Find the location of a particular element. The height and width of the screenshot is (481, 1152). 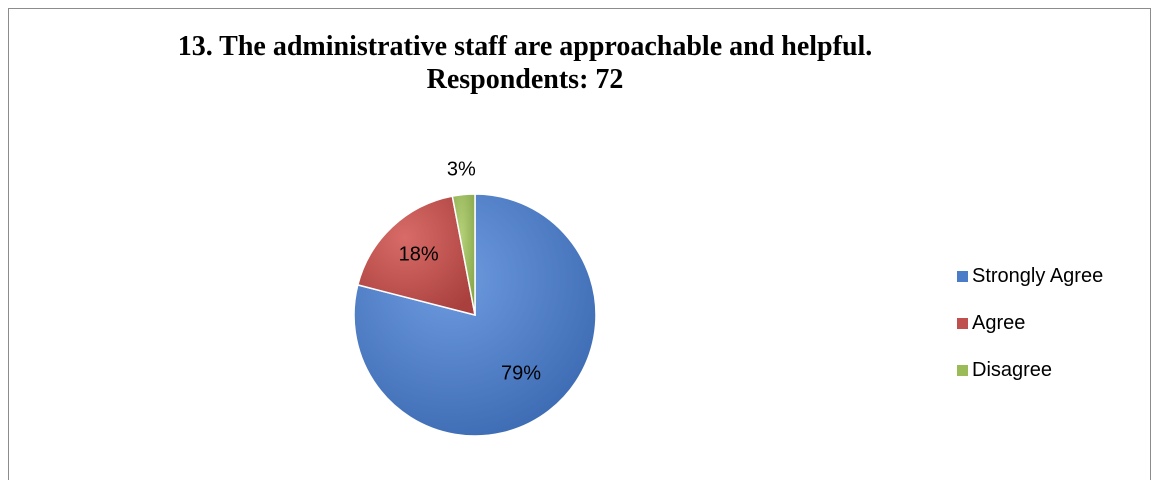

legend: Strongly Agree Agree Disagree is located at coordinates (1030, 323).